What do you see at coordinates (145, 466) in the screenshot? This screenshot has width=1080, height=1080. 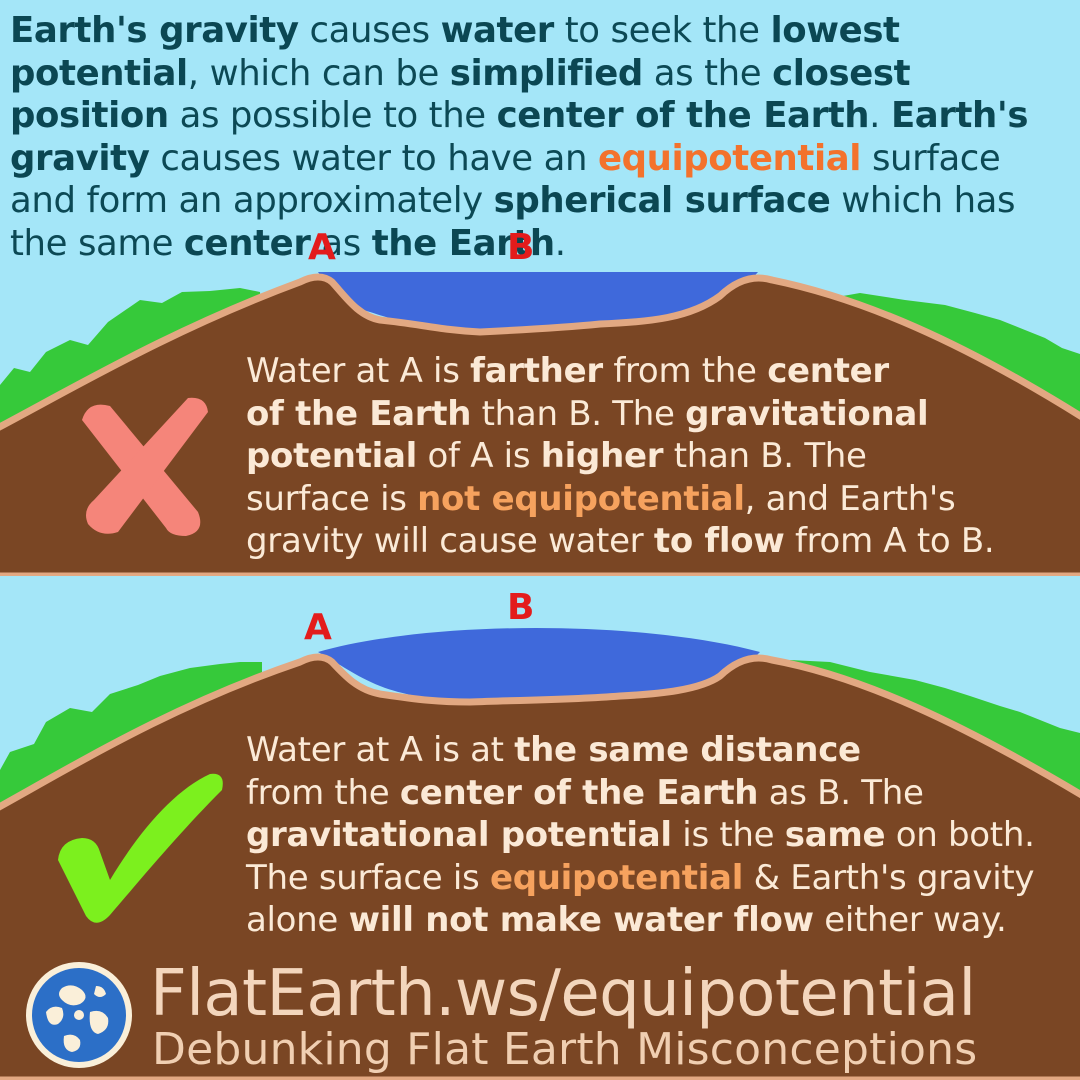 I see `cross-icon` at bounding box center [145, 466].